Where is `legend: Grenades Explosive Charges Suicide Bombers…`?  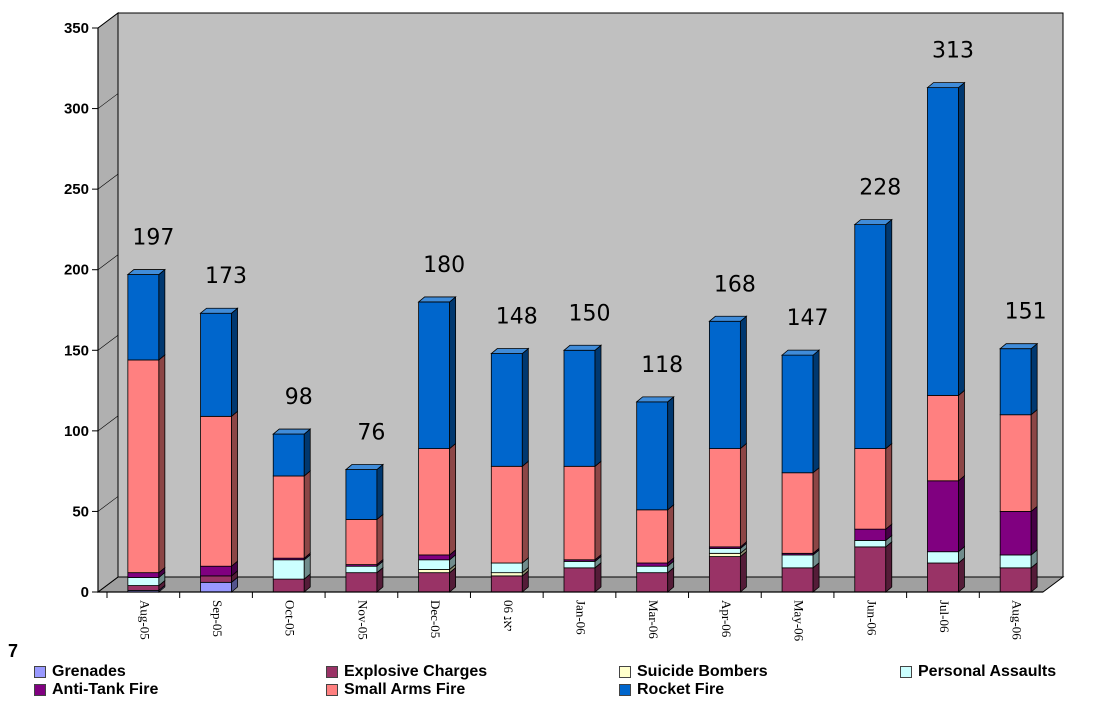 legend: Grenades Explosive Charges Suicide Bombers… is located at coordinates (571, 682).